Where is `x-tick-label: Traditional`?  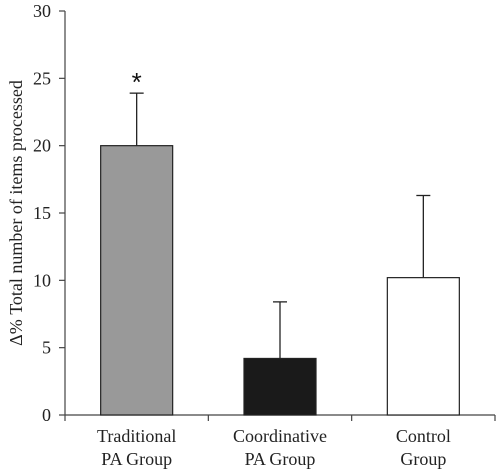
x-tick-label: Traditional is located at coordinates (136, 436).